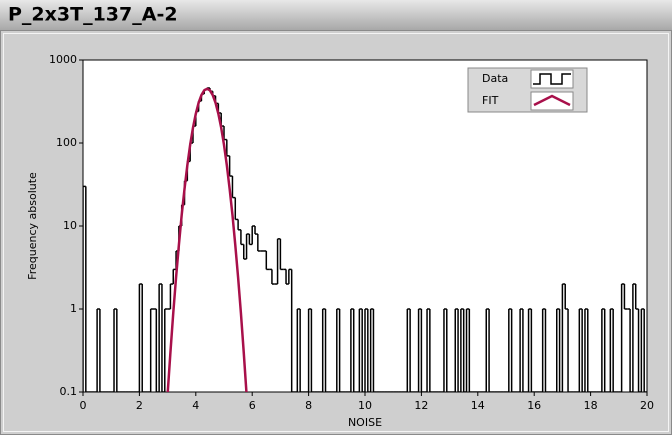  What do you see at coordinates (195, 405) in the screenshot?
I see `x-tick-label: 4` at bounding box center [195, 405].